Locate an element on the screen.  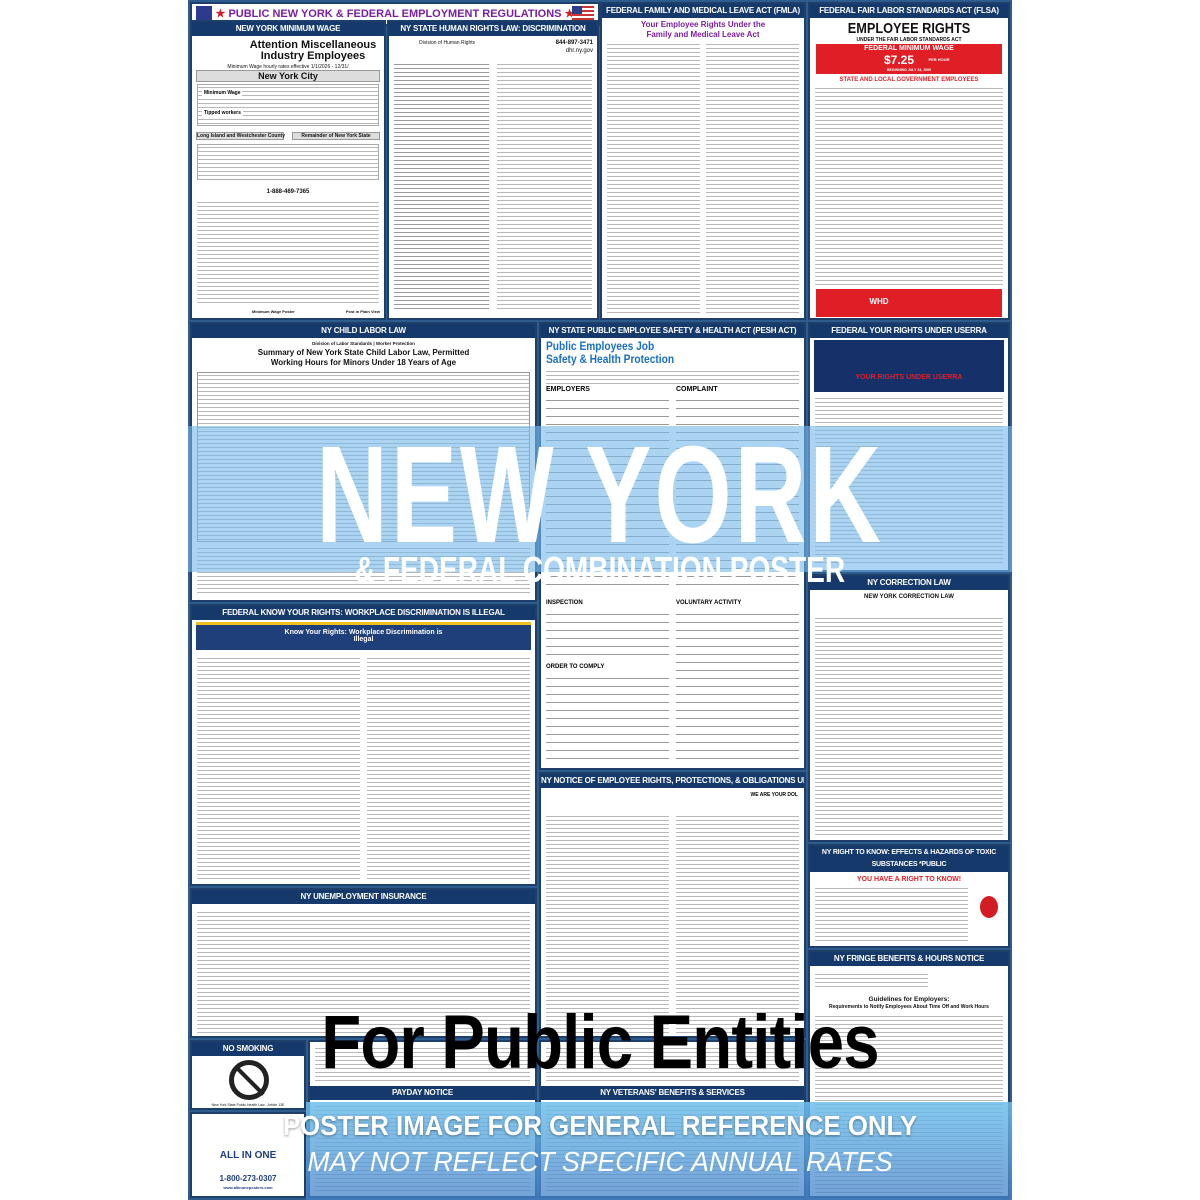
rest-heading: Remainder of New York State is located at coordinates (336, 136).